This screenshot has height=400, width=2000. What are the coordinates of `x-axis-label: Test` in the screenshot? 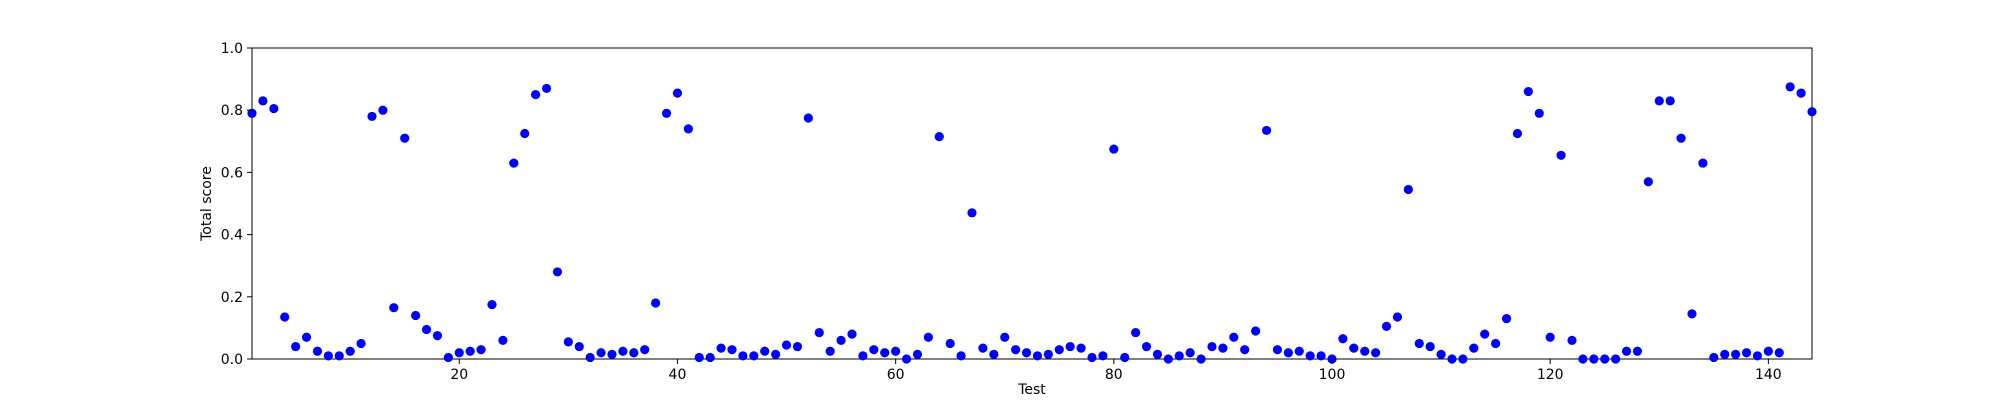 It's located at (1031, 390).